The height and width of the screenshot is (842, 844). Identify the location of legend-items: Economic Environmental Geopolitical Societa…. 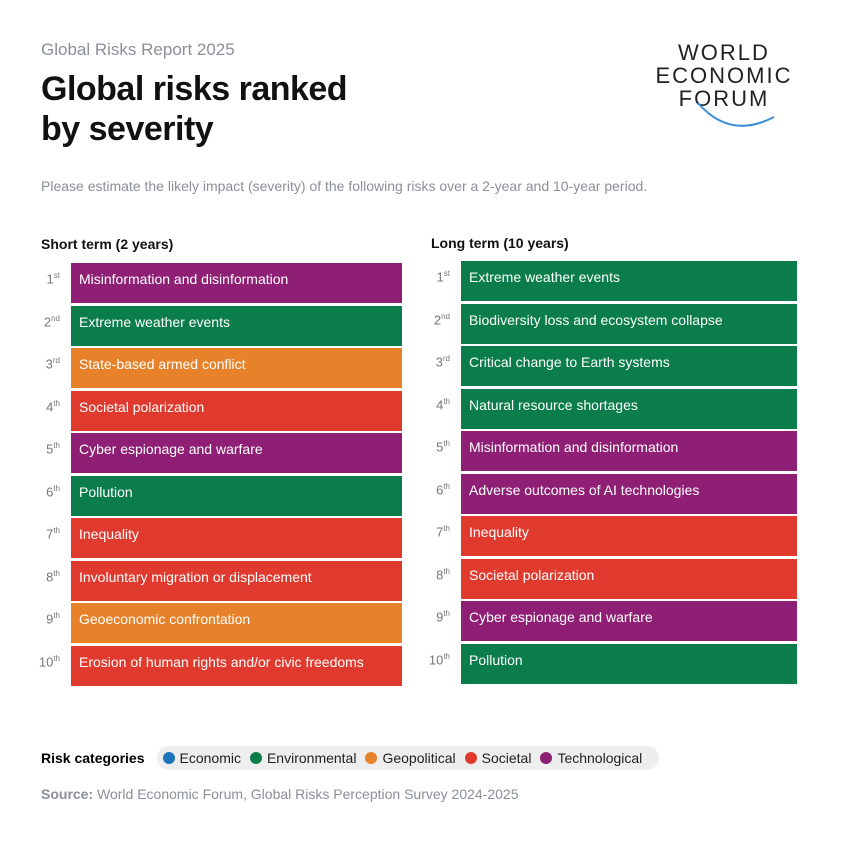
(408, 758).